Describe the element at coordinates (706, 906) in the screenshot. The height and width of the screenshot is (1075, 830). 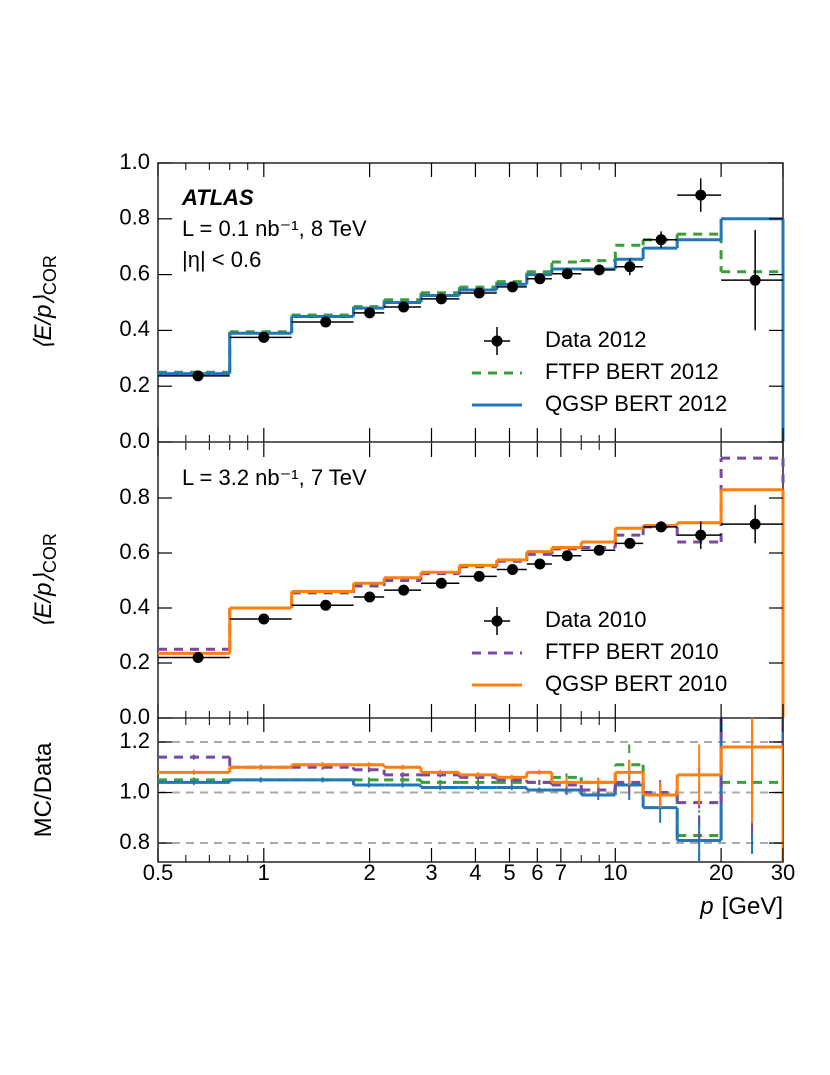
I see `x-label-var: p` at that location.